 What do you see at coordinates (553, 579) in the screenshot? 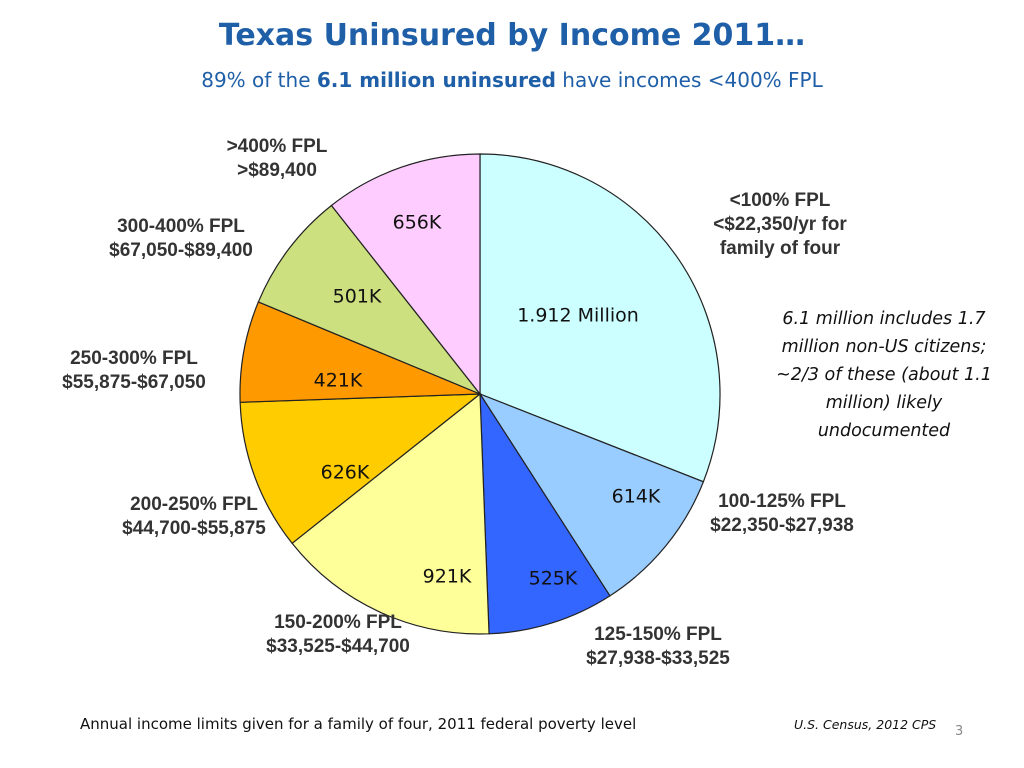
I see `slice-value-label: 525K` at bounding box center [553, 579].